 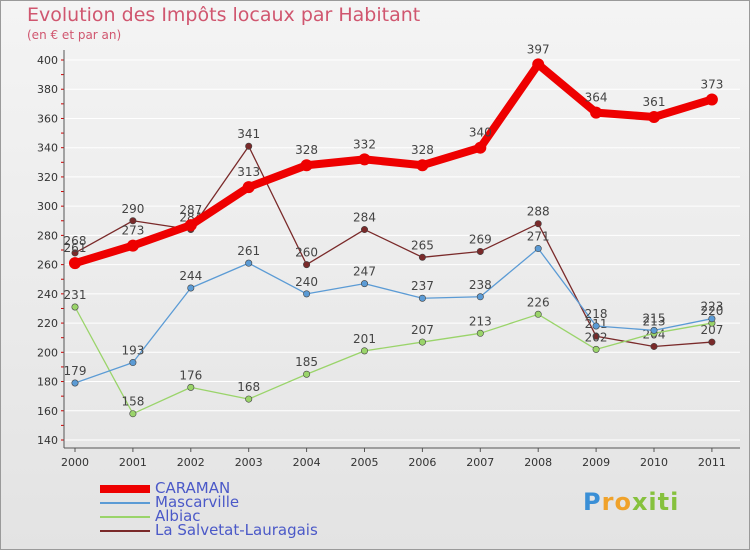 I want to click on data-label: 287, so click(x=190, y=210).